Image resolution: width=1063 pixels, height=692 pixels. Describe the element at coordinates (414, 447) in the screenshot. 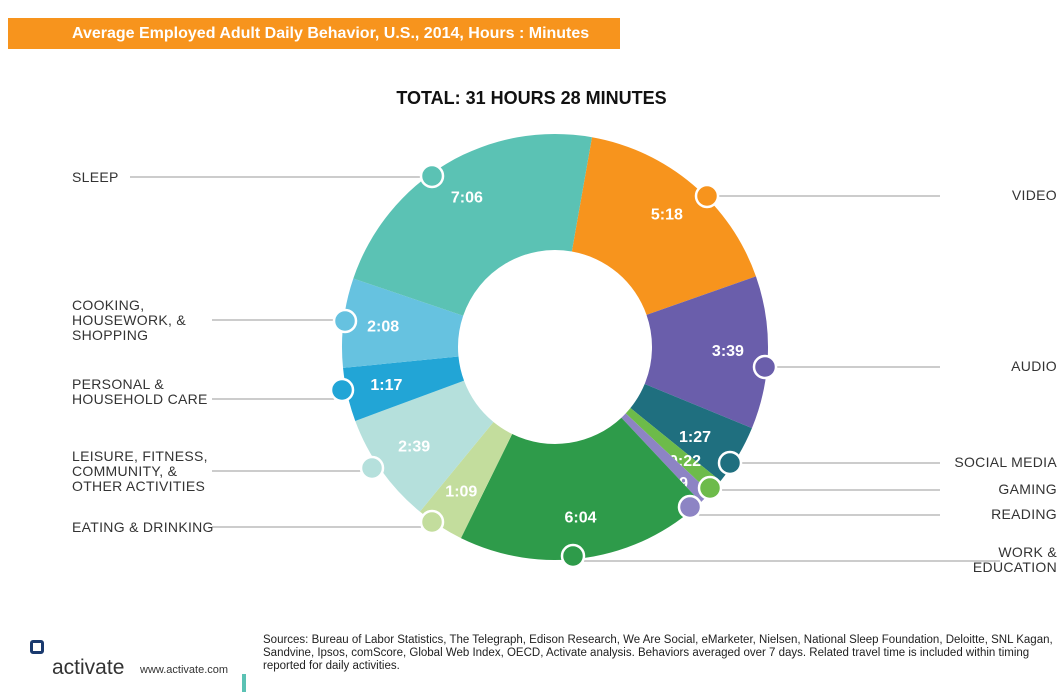

I see `value-label: 2:39` at that location.